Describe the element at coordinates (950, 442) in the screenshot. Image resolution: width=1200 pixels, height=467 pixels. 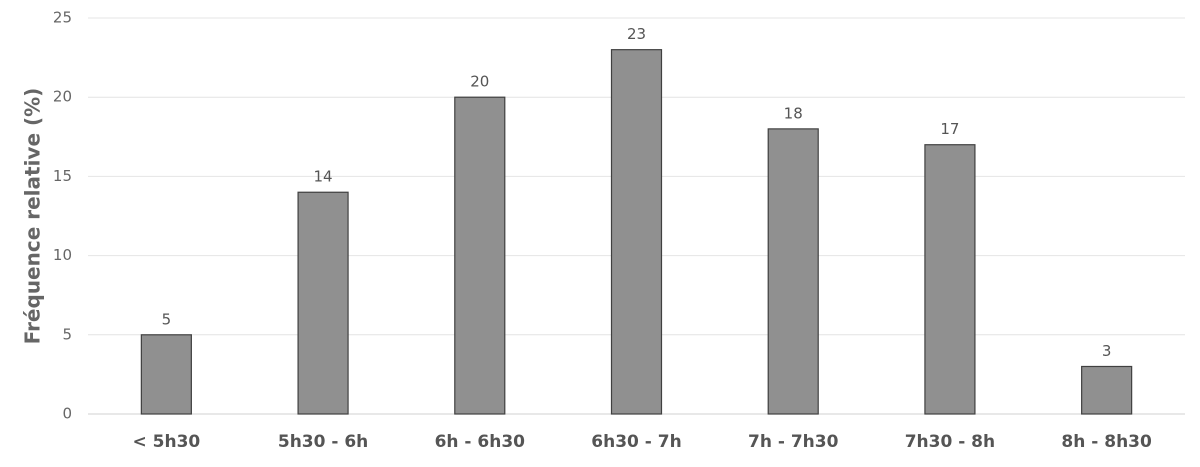
I see `x-tick-label: 7h30 - 8h` at that location.